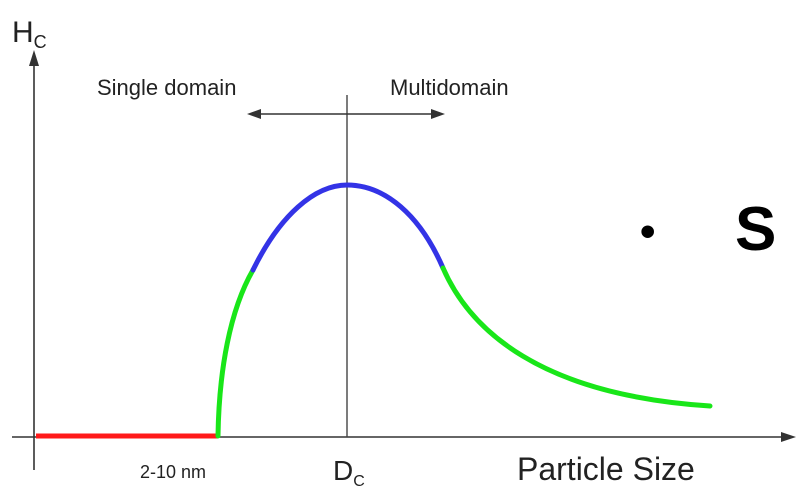 Image resolution: width=798 pixels, height=497 pixels. Describe the element at coordinates (348, 227) in the screenshot. I see `peak-curve-segment` at that location.